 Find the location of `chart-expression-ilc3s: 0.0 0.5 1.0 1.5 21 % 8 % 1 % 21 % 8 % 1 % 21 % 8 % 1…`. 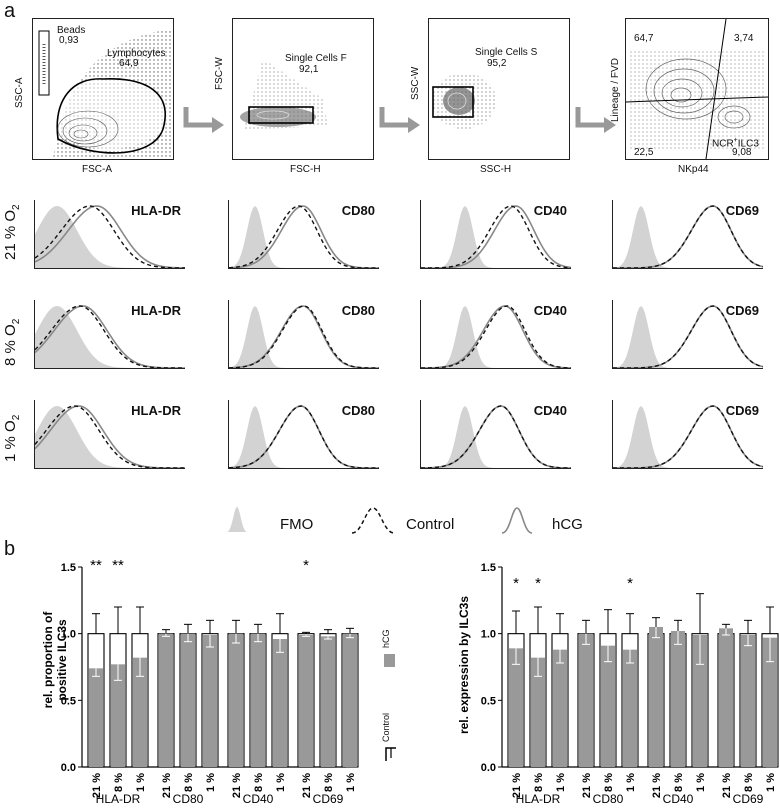

chart-expression-ilc3s: 0.0 0.5 1.0 1.5 21 % 8 % 1 % 21 % 8 % 1 % 21 % 8 % 1… is located at coordinates (618, 684).